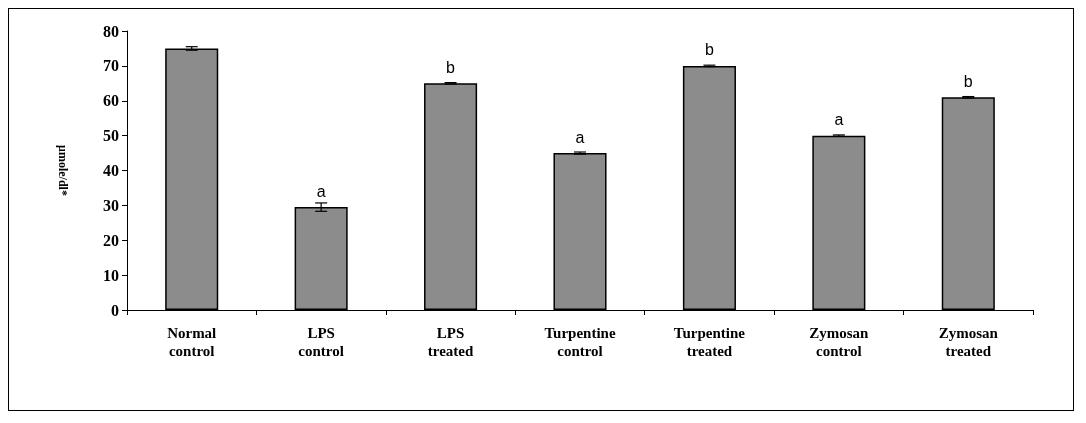 The image size is (1086, 423). Describe the element at coordinates (968, 342) in the screenshot. I see `x-tick-label: Zymosan treated` at that location.